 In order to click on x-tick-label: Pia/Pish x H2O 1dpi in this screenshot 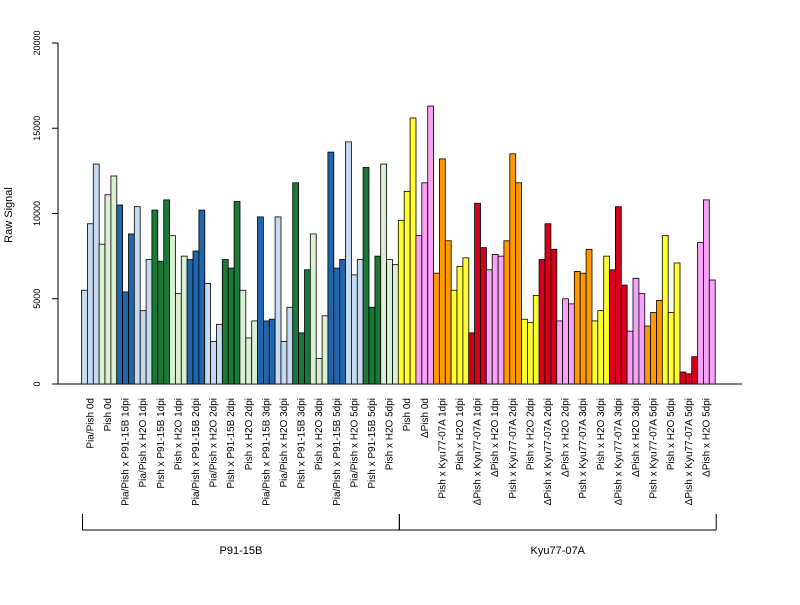, I will do `click(143, 443)`.